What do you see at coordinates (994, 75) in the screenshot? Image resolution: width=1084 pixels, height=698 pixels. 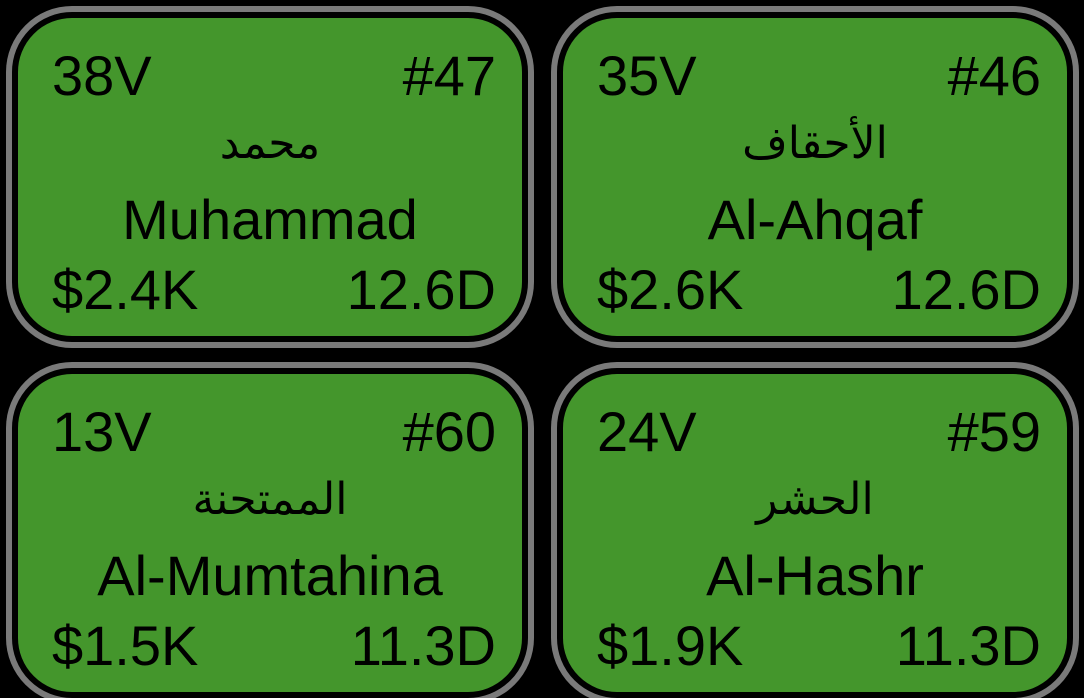 I see `surah-number: #46` at bounding box center [994, 75].